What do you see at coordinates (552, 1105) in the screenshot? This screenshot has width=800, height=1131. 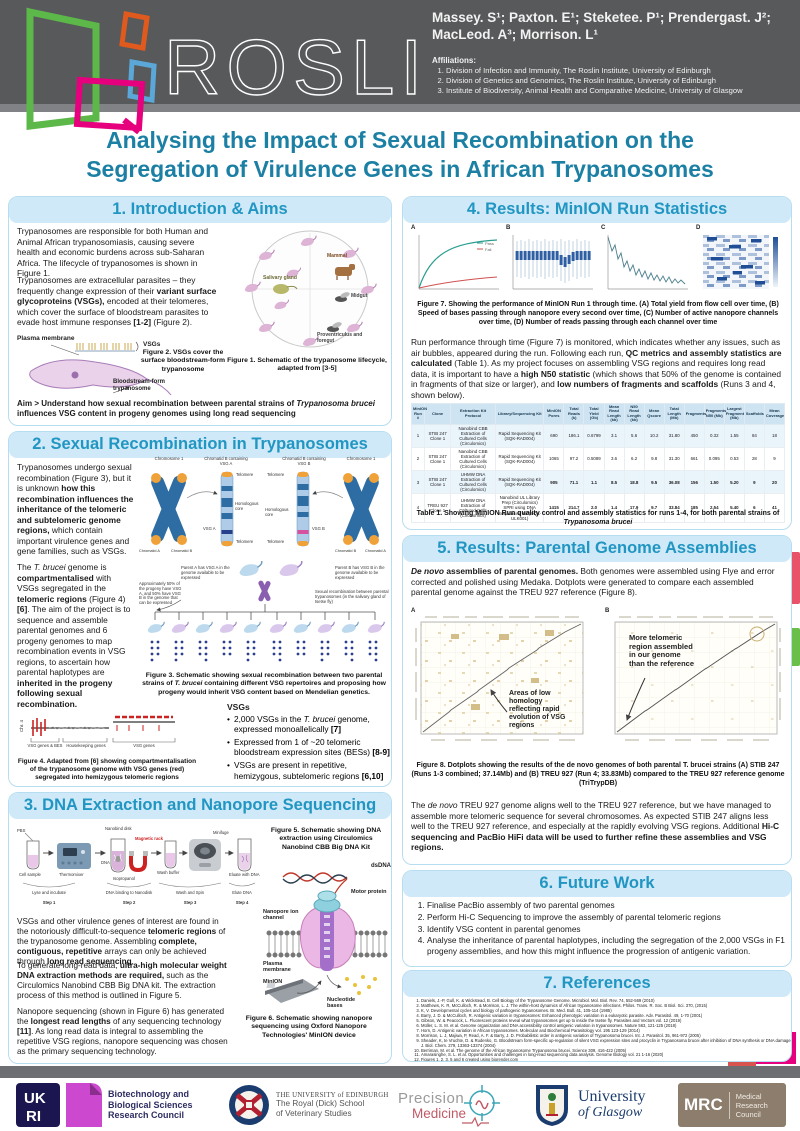 I see `glasgow-crest-icon` at bounding box center [552, 1105].